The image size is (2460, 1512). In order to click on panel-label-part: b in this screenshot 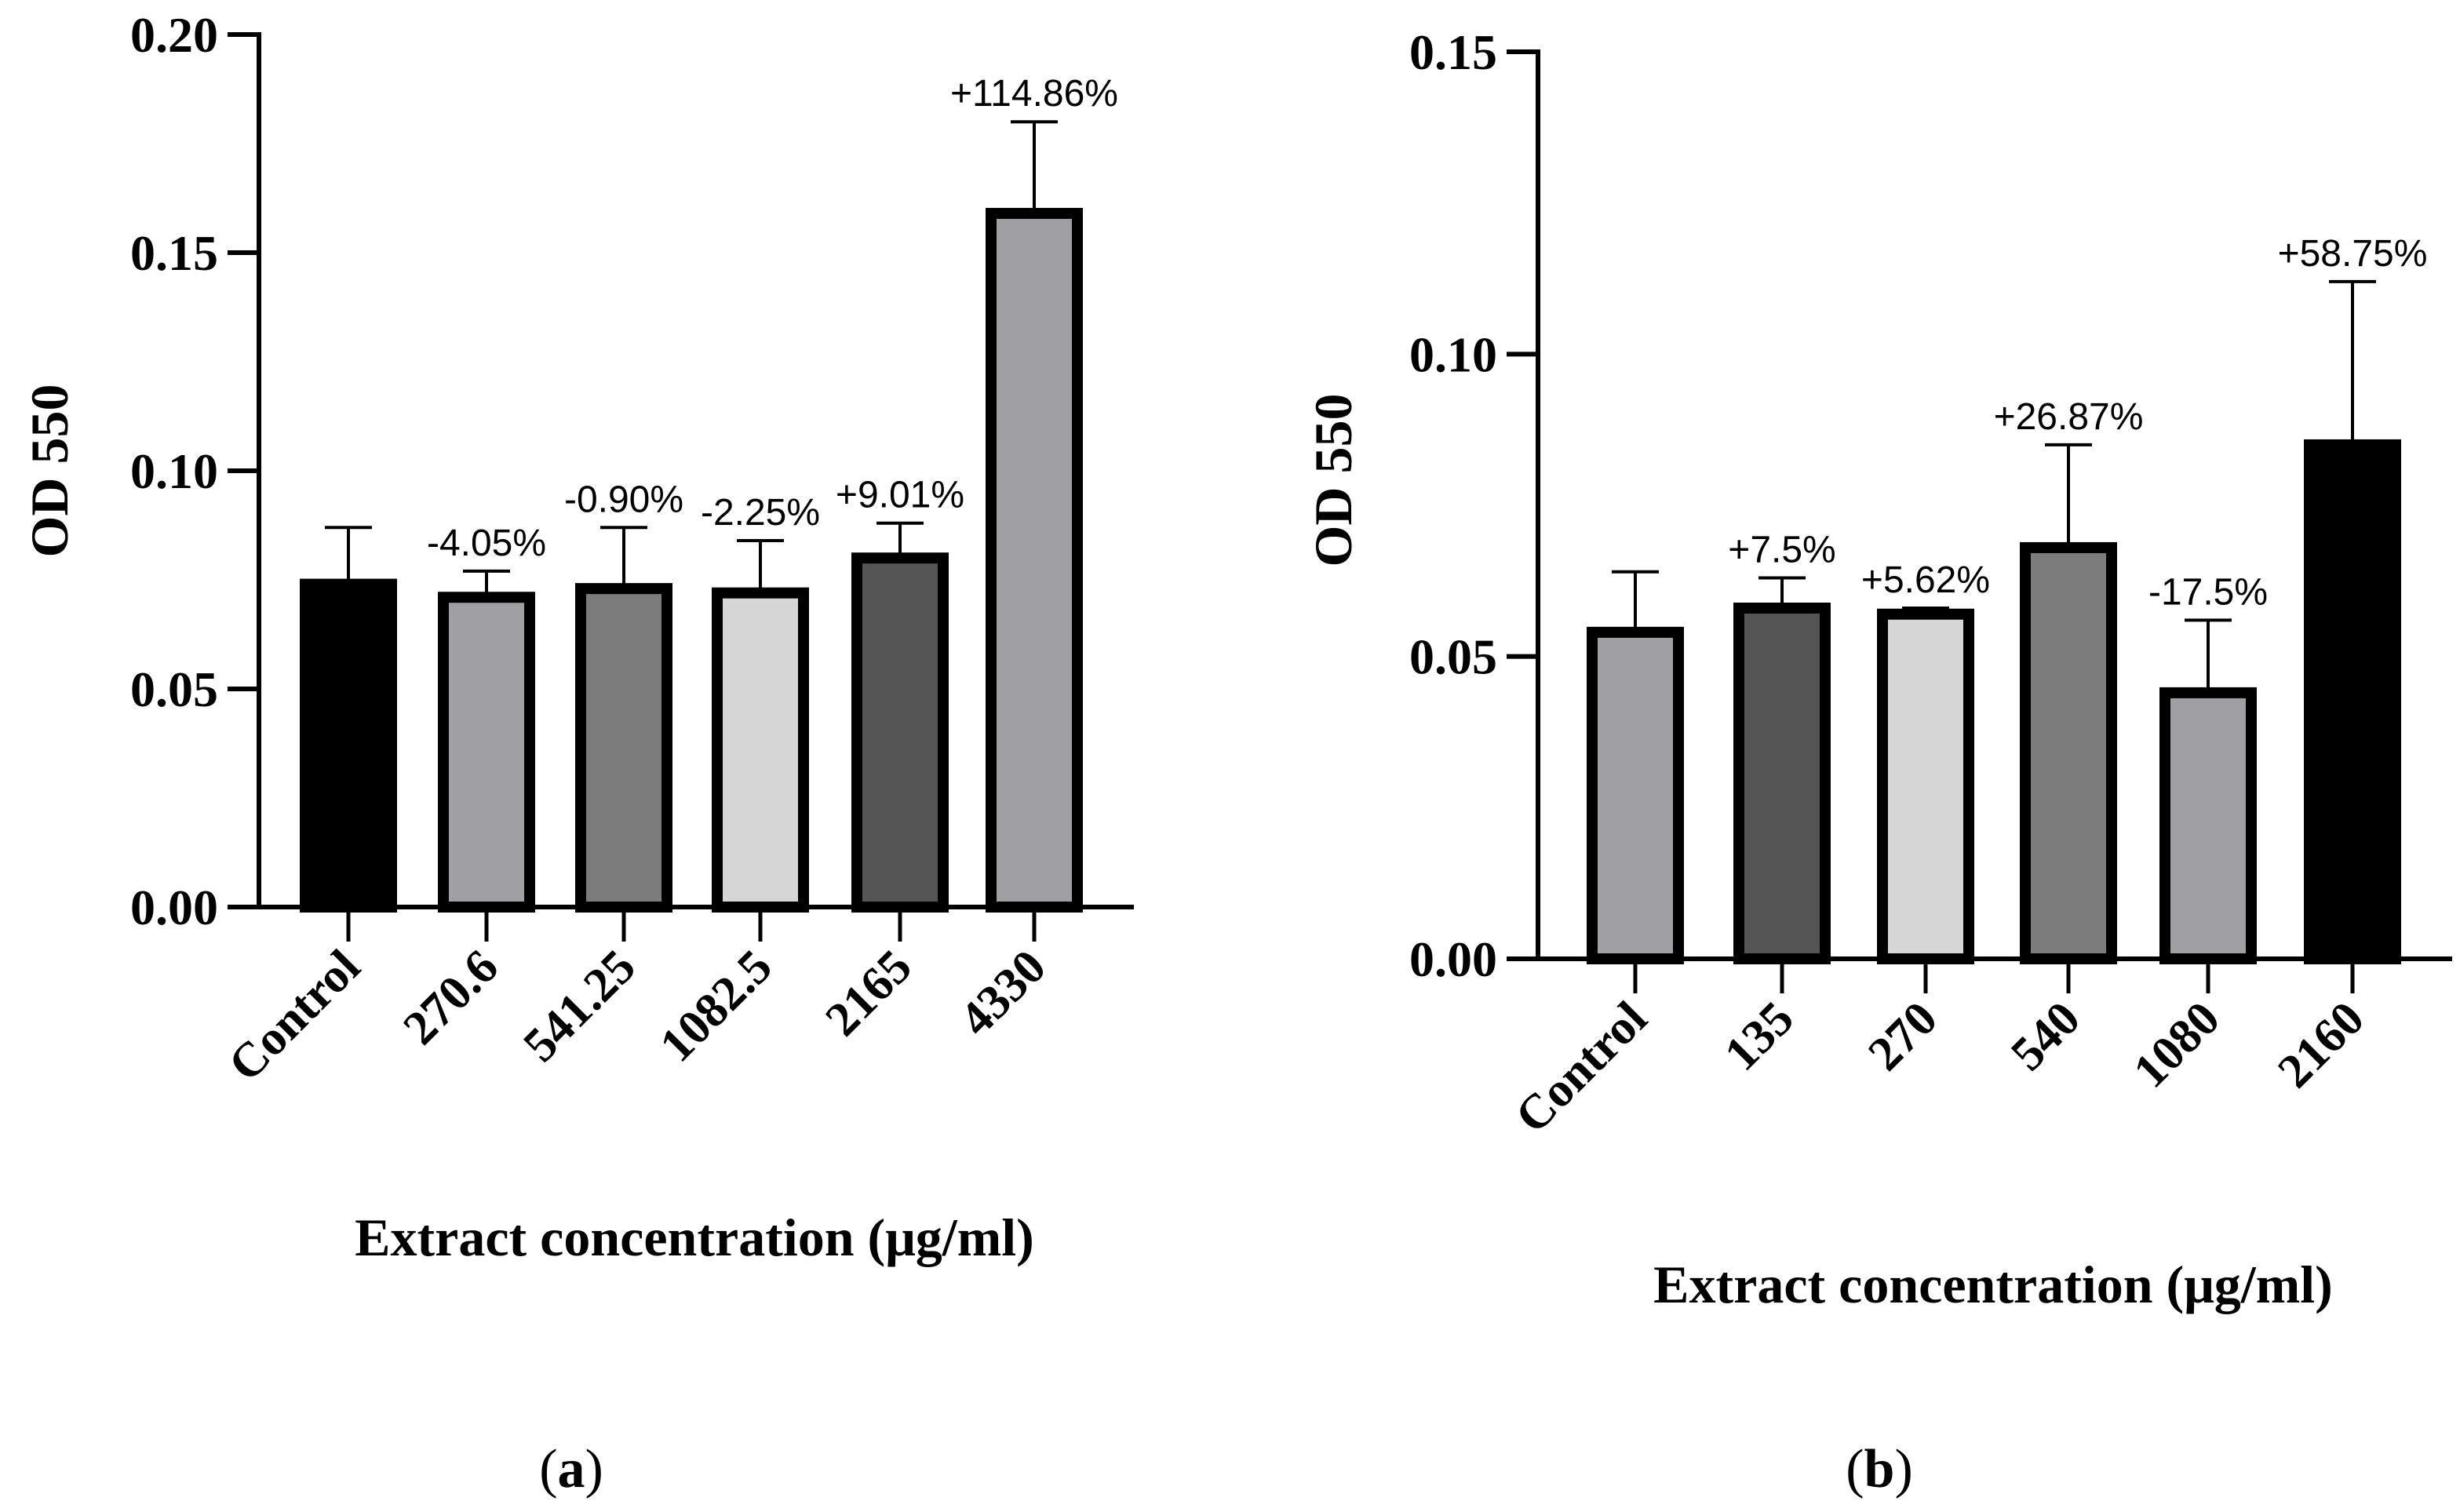, I will do `click(1879, 1469)`.